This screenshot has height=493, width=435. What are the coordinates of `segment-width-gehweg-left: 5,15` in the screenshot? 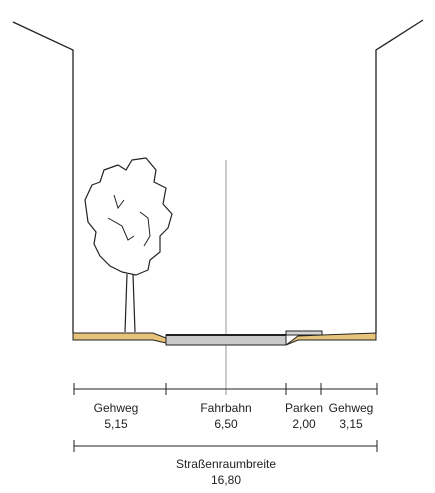 It's located at (116, 424).